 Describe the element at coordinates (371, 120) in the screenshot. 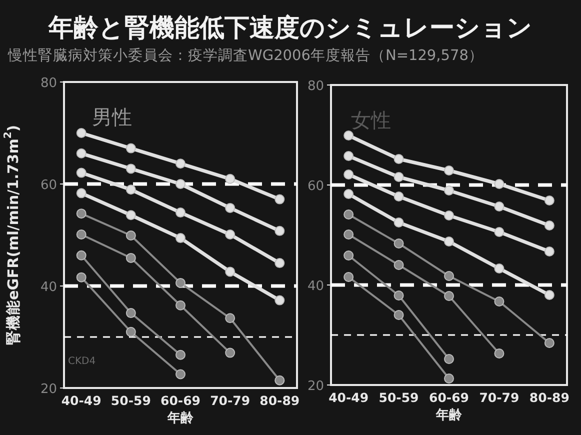

I see `annotation: 女性` at that location.